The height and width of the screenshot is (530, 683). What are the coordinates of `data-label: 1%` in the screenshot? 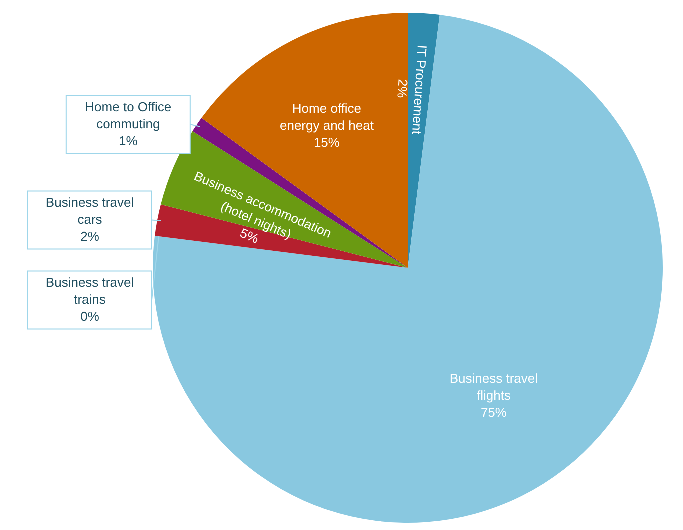 It's located at (128, 141).